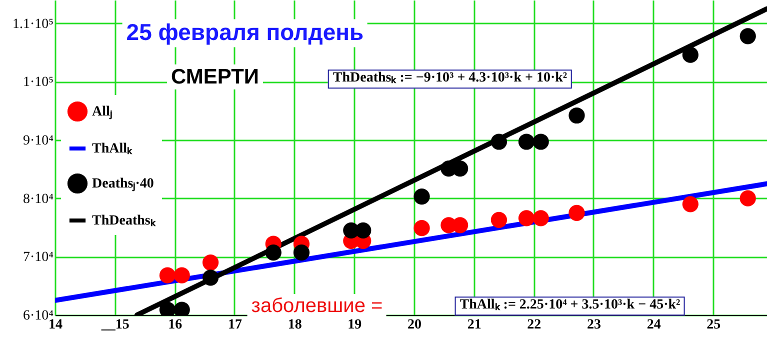  Describe the element at coordinates (124, 221) in the screenshot. I see `legend-label: ThDeathsₖ` at that location.